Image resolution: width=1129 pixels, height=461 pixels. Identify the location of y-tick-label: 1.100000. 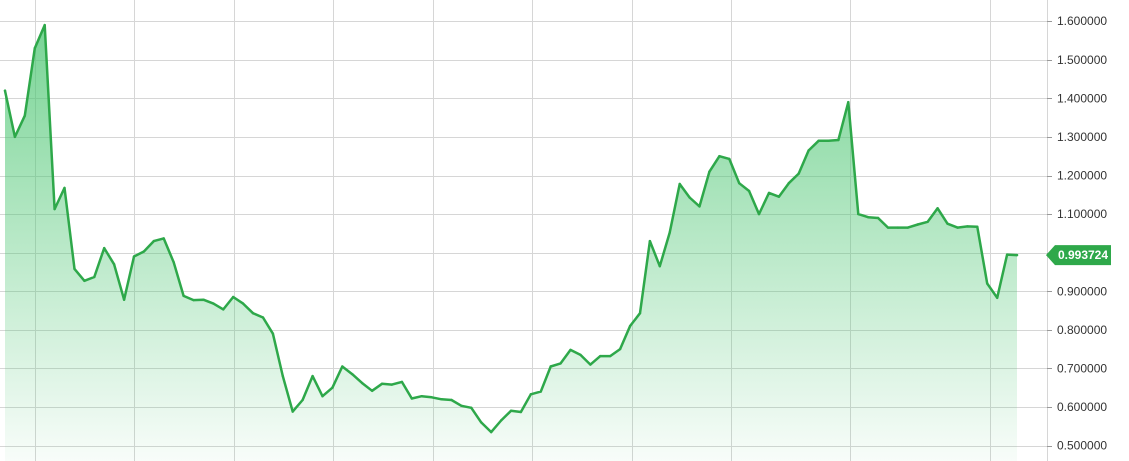
(1082, 214).